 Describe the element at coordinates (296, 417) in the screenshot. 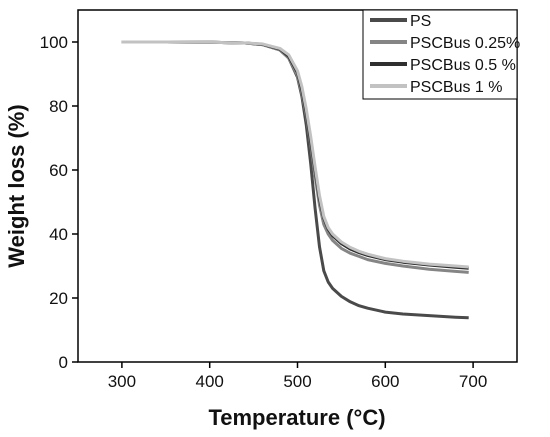

I see `x-axis-title: Temperature (°C)` at that location.